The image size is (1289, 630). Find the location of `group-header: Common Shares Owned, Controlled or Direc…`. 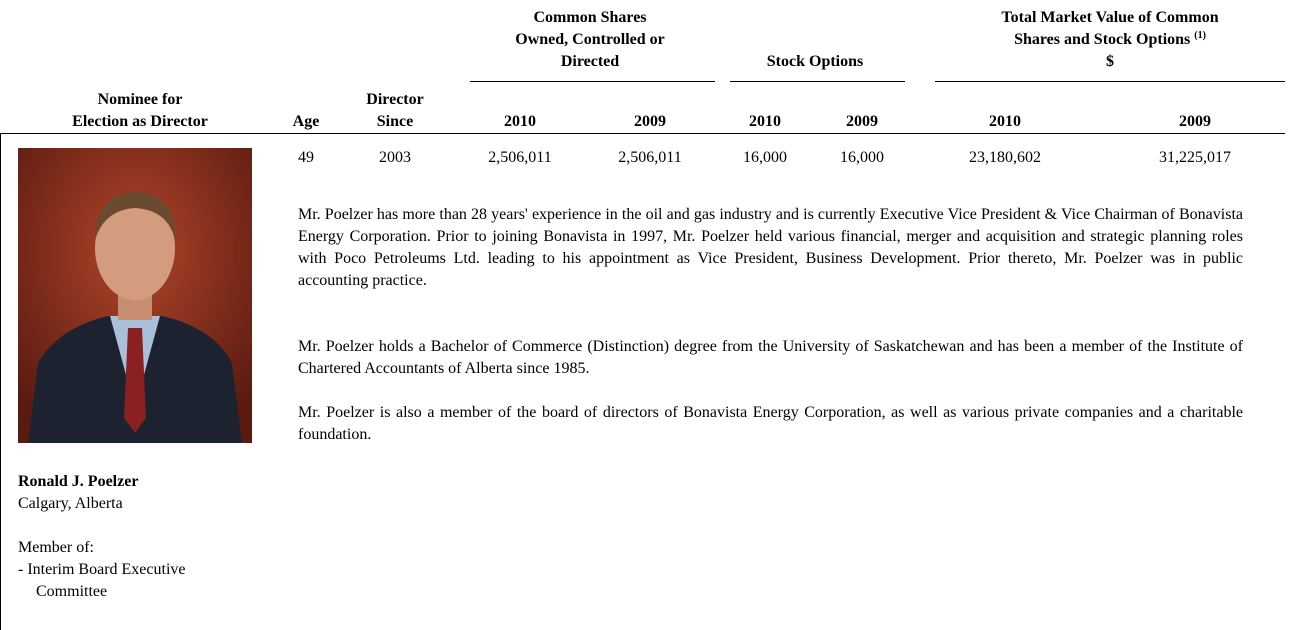

group-header: Common Shares Owned, Controlled or Direc… is located at coordinates (589, 40).